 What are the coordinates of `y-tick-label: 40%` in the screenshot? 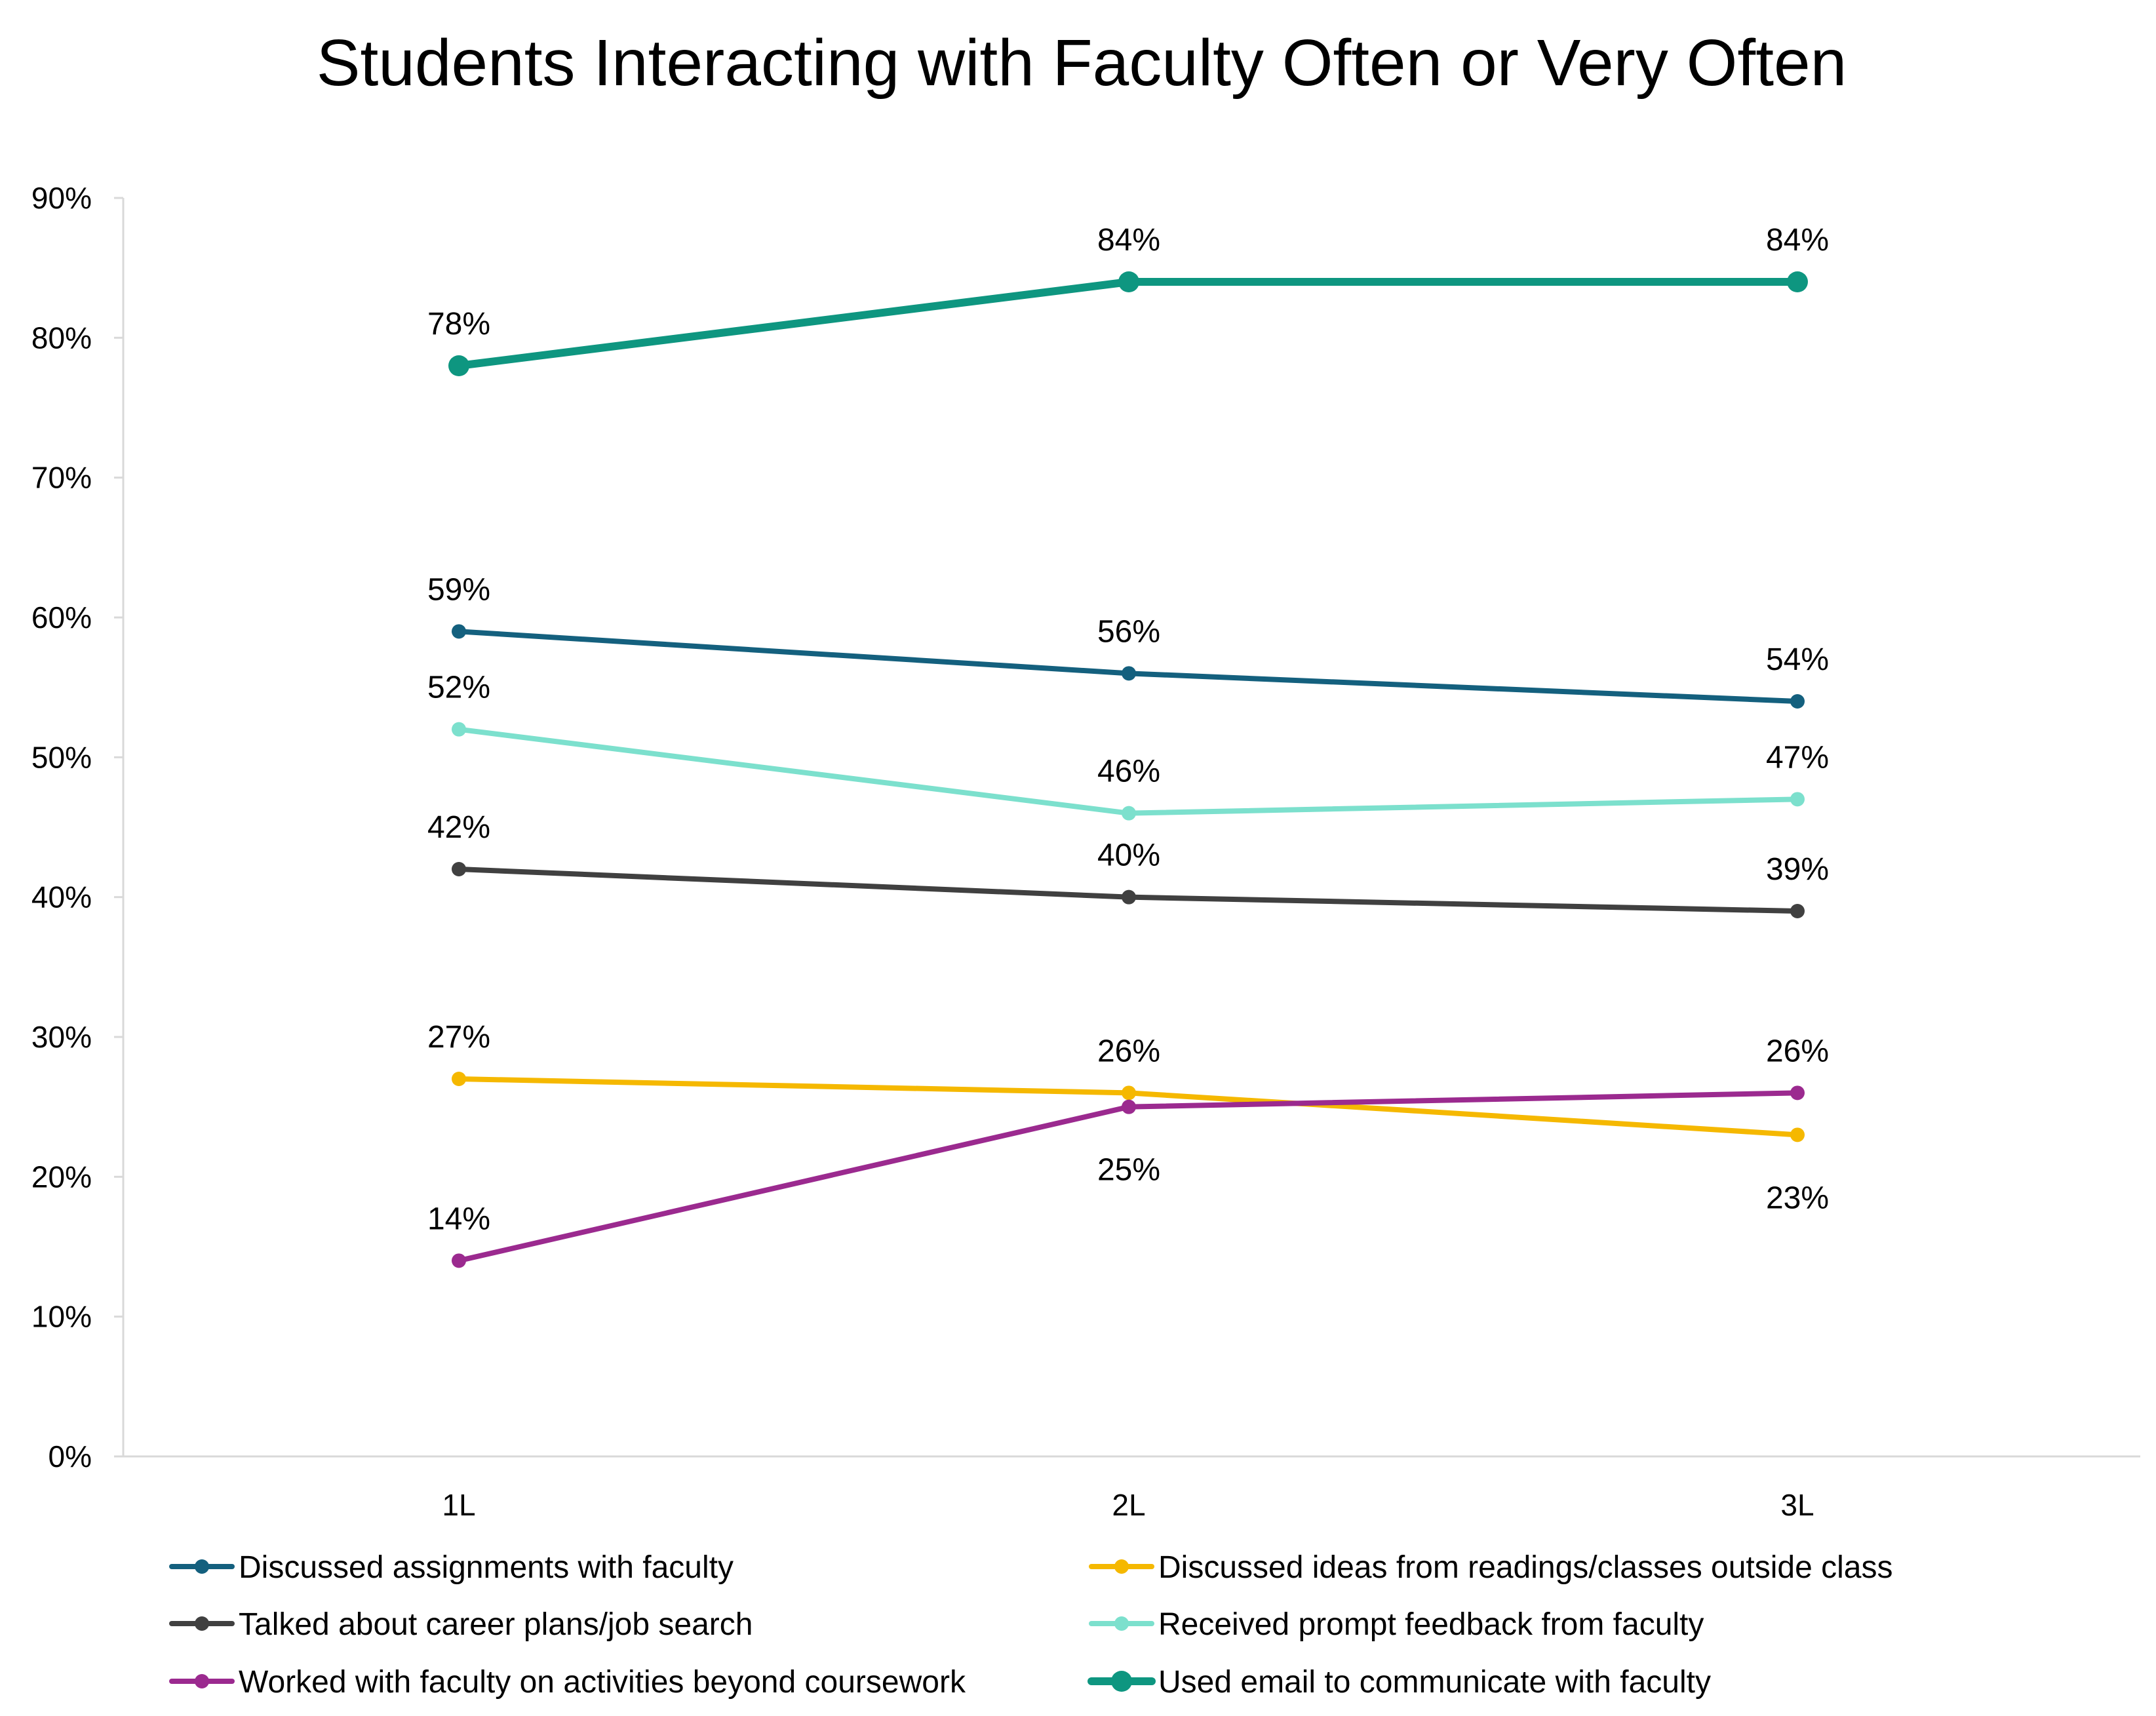 It's located at (61, 897).